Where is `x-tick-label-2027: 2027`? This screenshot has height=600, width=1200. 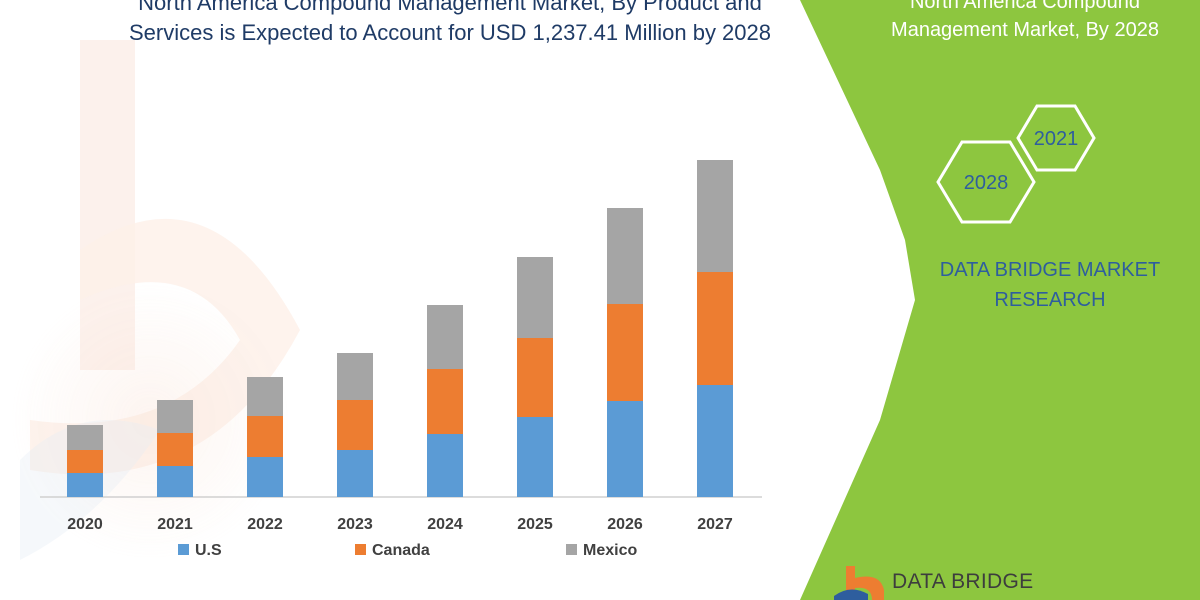
x-tick-label-2027: 2027 is located at coordinates (715, 524).